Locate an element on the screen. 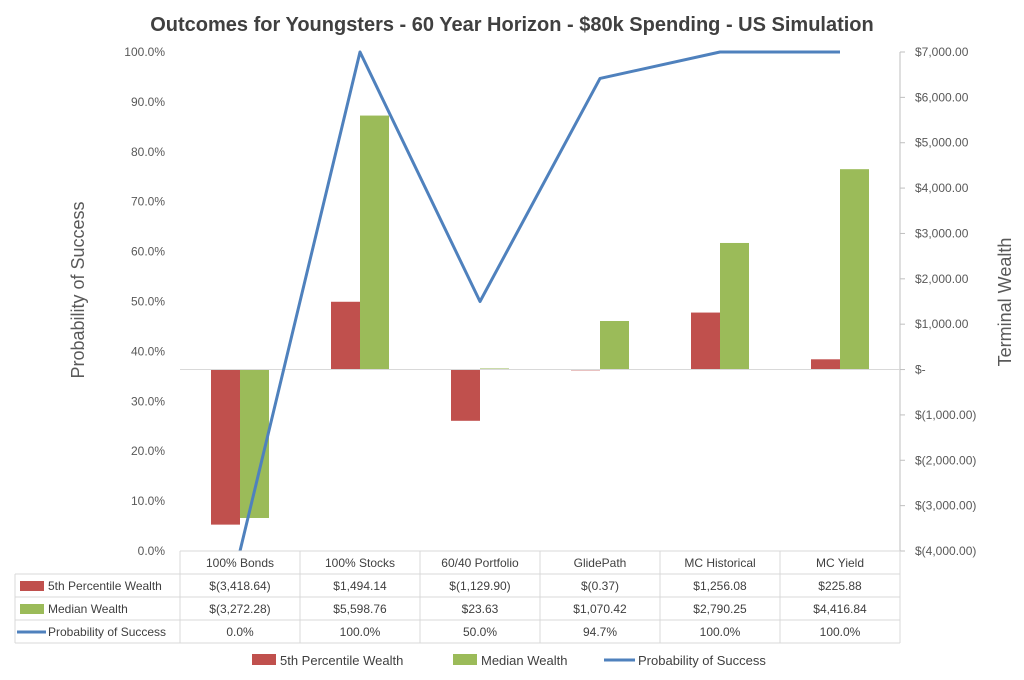  category-label: GlidePath is located at coordinates (600, 563).